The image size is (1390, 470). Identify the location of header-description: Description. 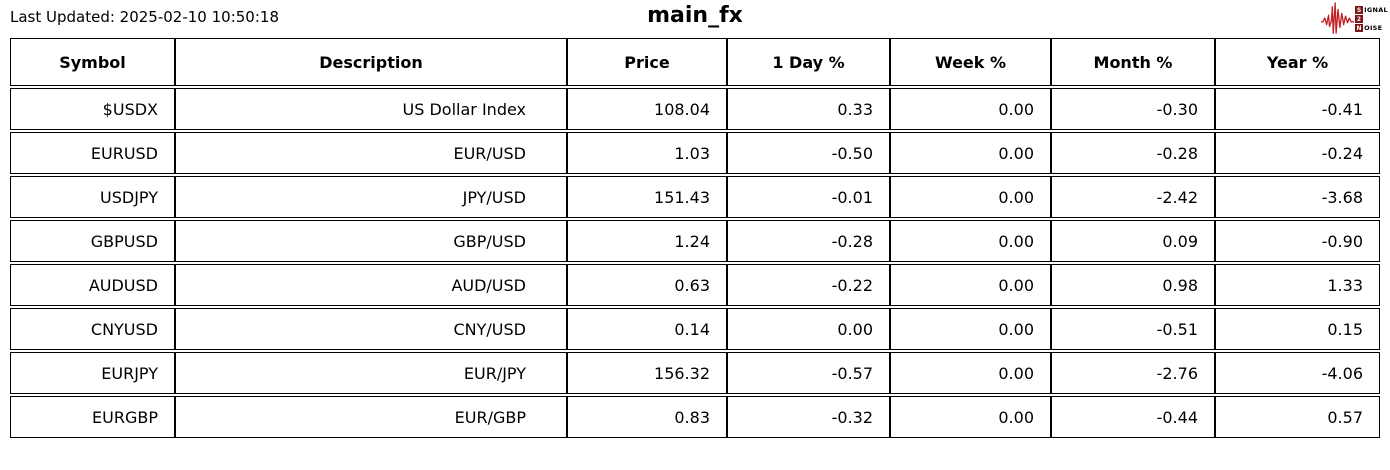
(371, 62).